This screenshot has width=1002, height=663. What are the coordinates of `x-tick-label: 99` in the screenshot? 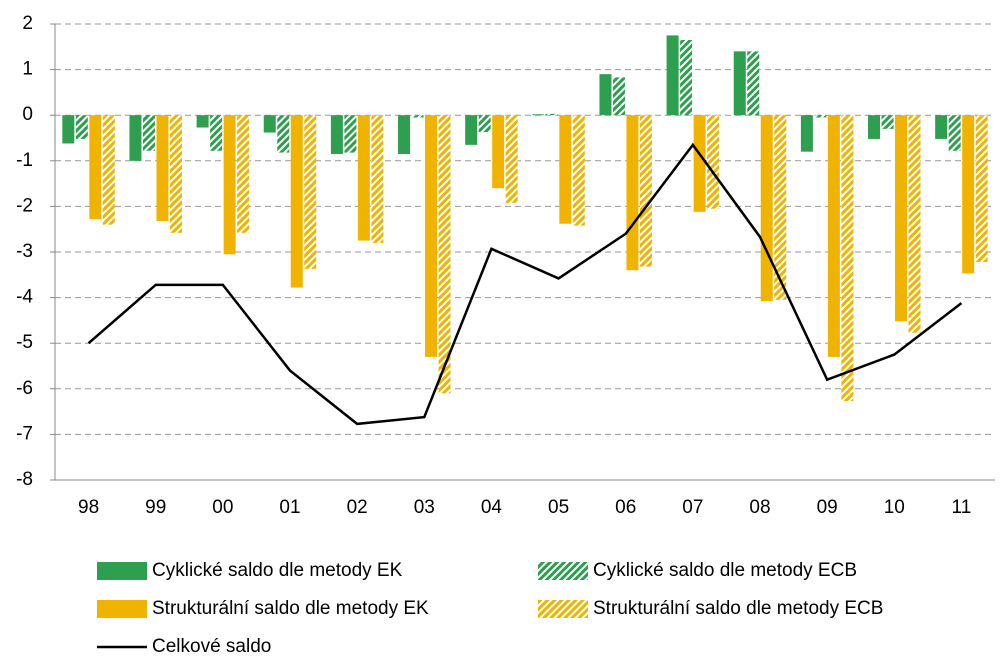 It's located at (155, 507).